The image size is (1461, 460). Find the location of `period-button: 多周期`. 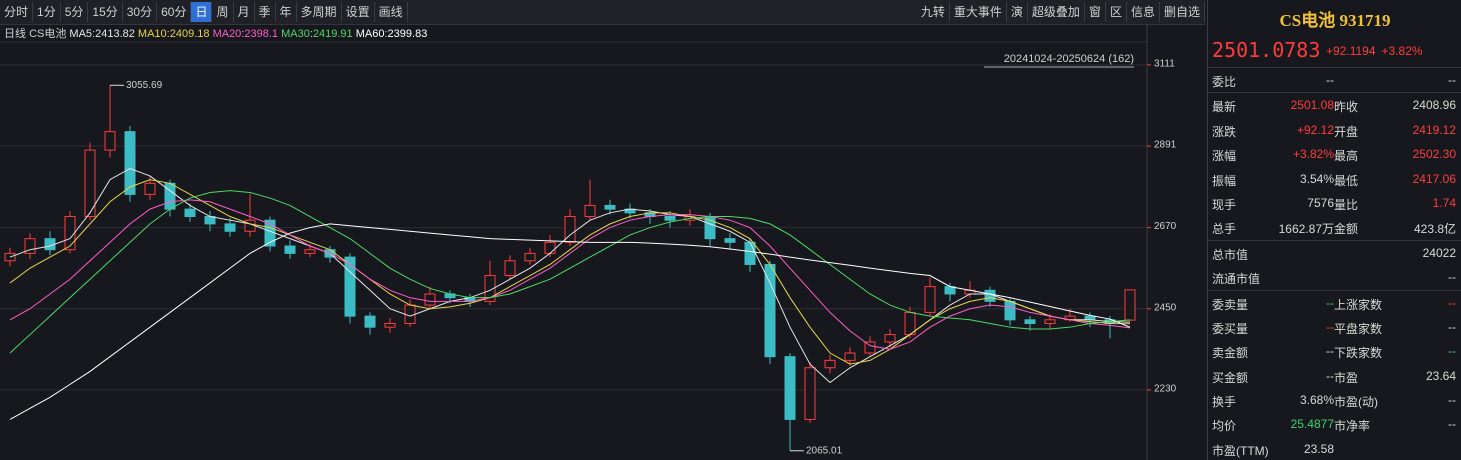

period-button: 多周期 is located at coordinates (319, 12).